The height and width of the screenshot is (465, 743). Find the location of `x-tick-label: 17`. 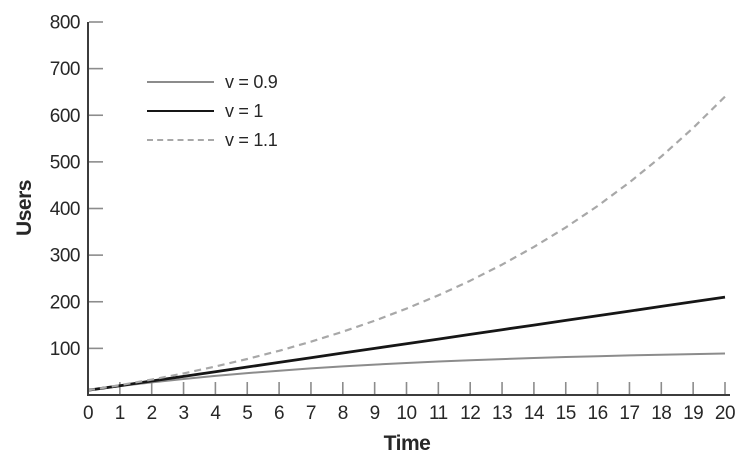

x-tick-label: 17 is located at coordinates (629, 413).